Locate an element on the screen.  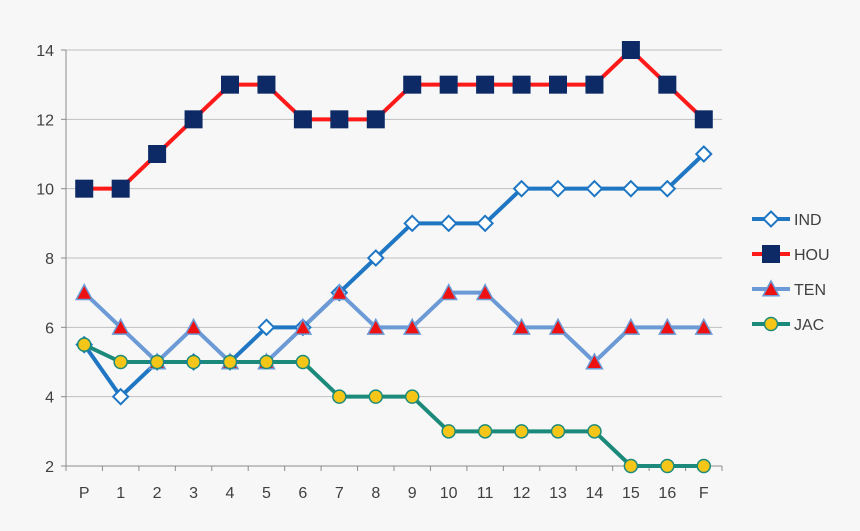
y-tick-label: 14 is located at coordinates (45, 51).